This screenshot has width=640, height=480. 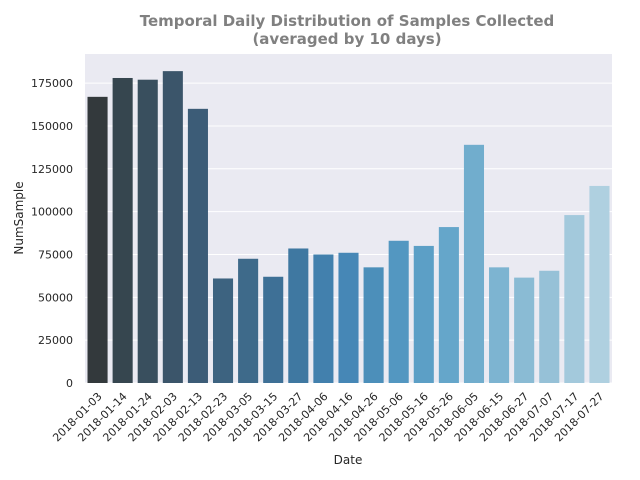 What do you see at coordinates (52, 169) in the screenshot?
I see `y-tick-label: 125000` at bounding box center [52, 169].